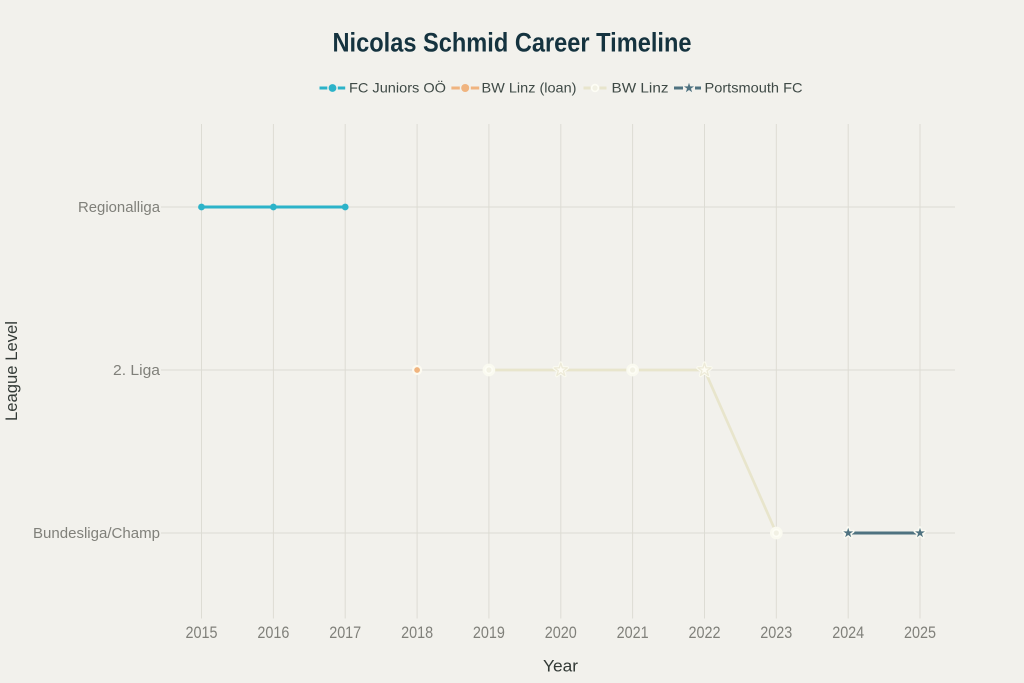 This screenshot has width=1024, height=683. I want to click on svg-text: Bundesliga/Champ, so click(96, 534).